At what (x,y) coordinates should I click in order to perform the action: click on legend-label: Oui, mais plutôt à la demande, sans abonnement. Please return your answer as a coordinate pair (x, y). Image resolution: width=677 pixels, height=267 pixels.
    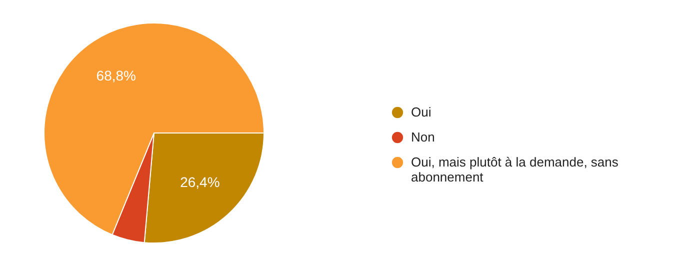
    Looking at the image, I should click on (515, 169).